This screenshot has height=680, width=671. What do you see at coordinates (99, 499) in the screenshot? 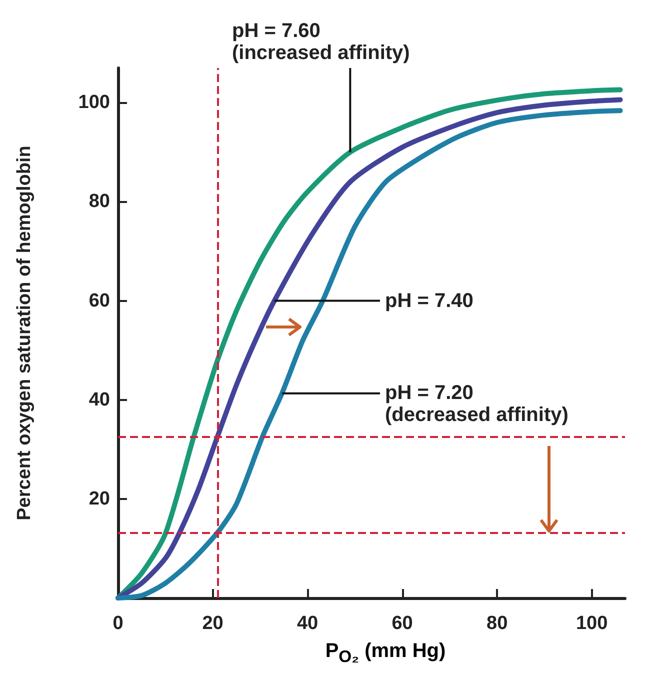
I see `y-tick-label: 20` at bounding box center [99, 499].